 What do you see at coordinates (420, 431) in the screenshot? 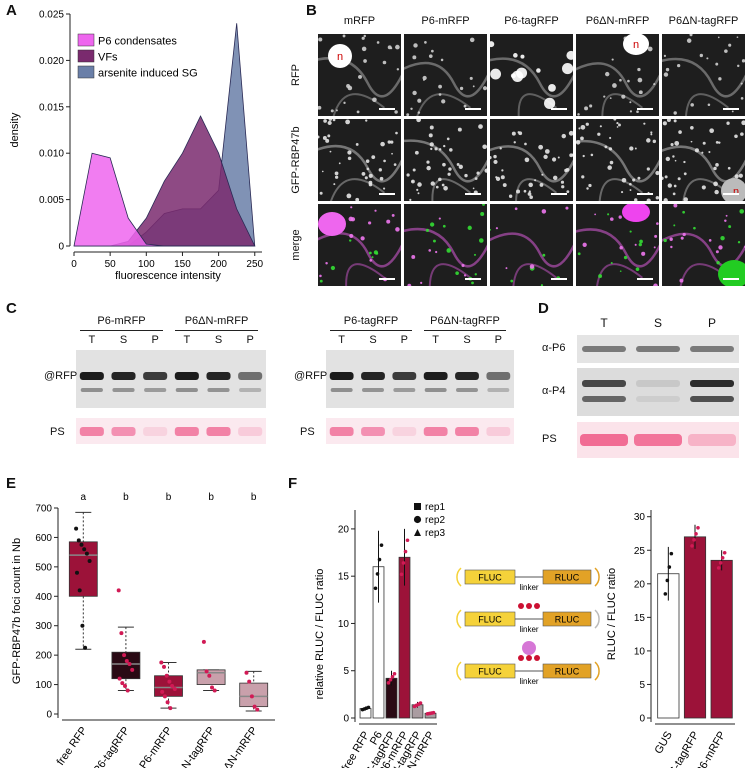
I see `ponceau-bands` at bounding box center [420, 431].